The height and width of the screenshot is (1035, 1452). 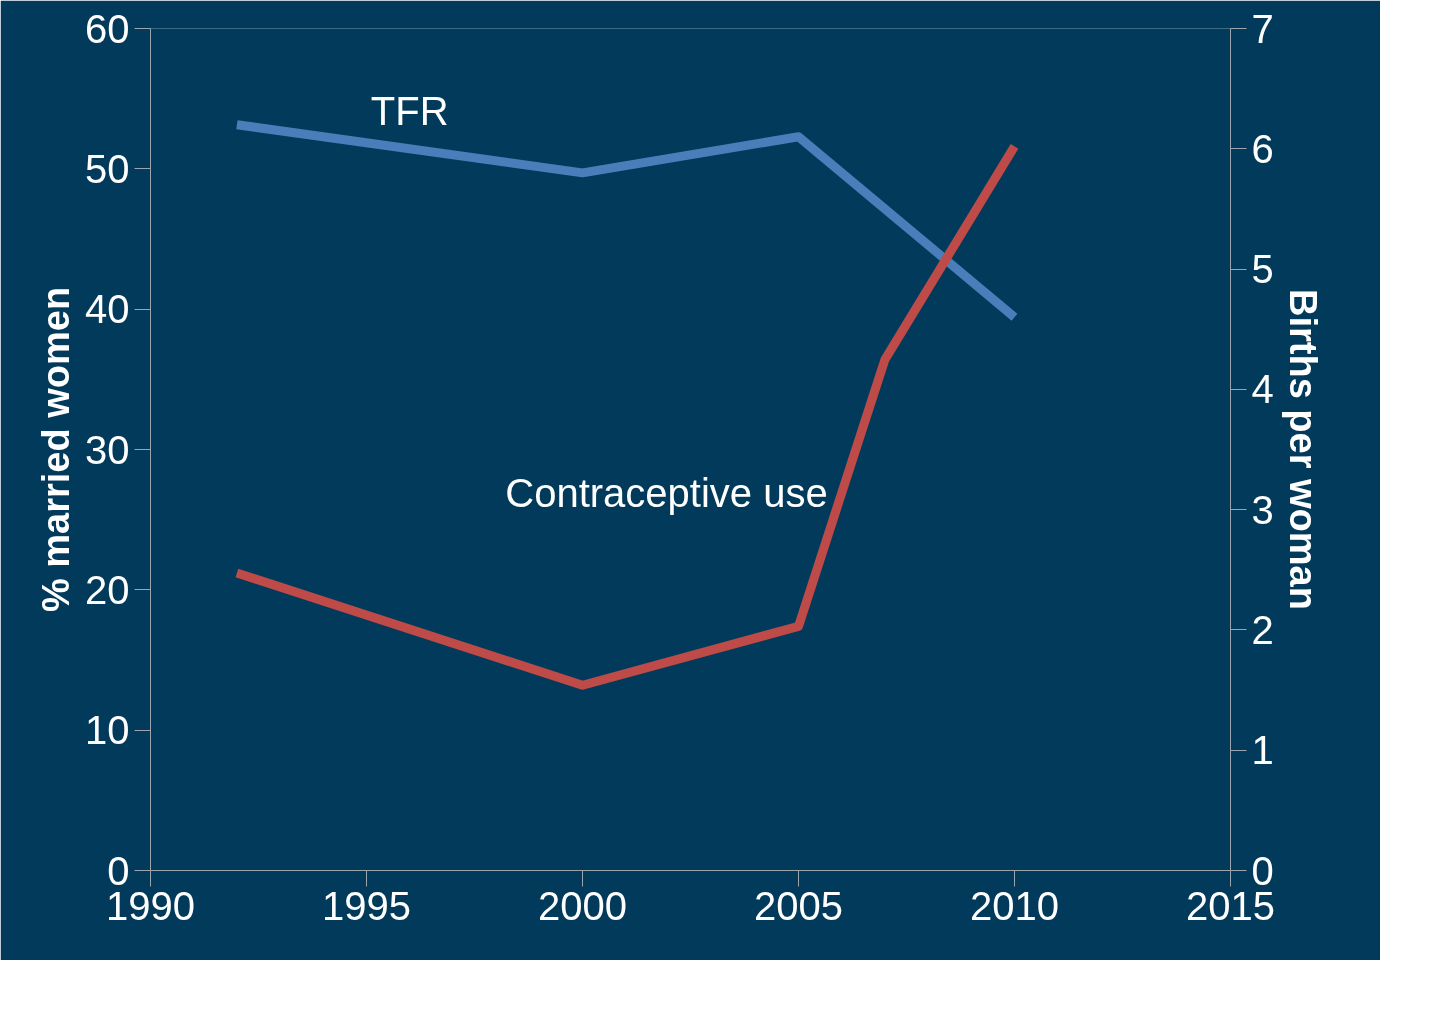 I want to click on series-label: TFR, so click(x=409, y=110).